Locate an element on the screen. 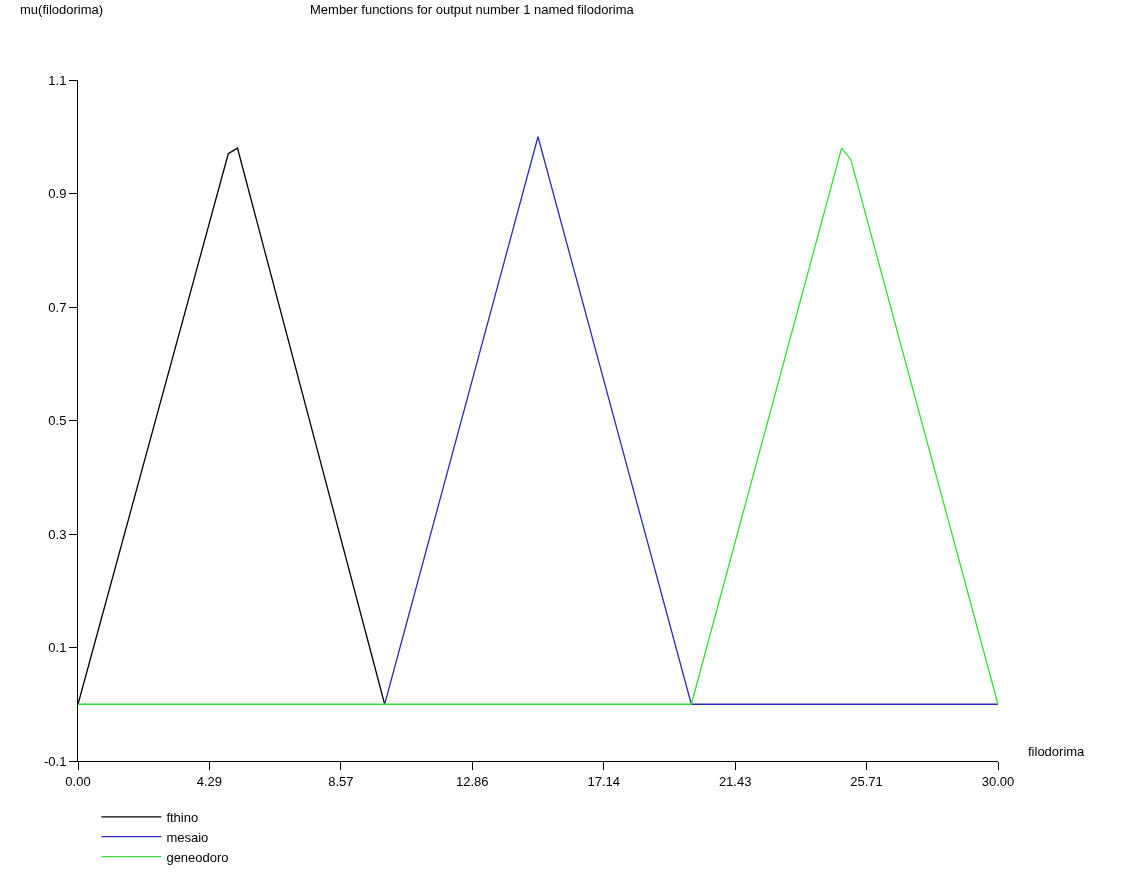 Image resolution: width=1128 pixels, height=884 pixels. x-tick-label: 21.43 is located at coordinates (735, 781).